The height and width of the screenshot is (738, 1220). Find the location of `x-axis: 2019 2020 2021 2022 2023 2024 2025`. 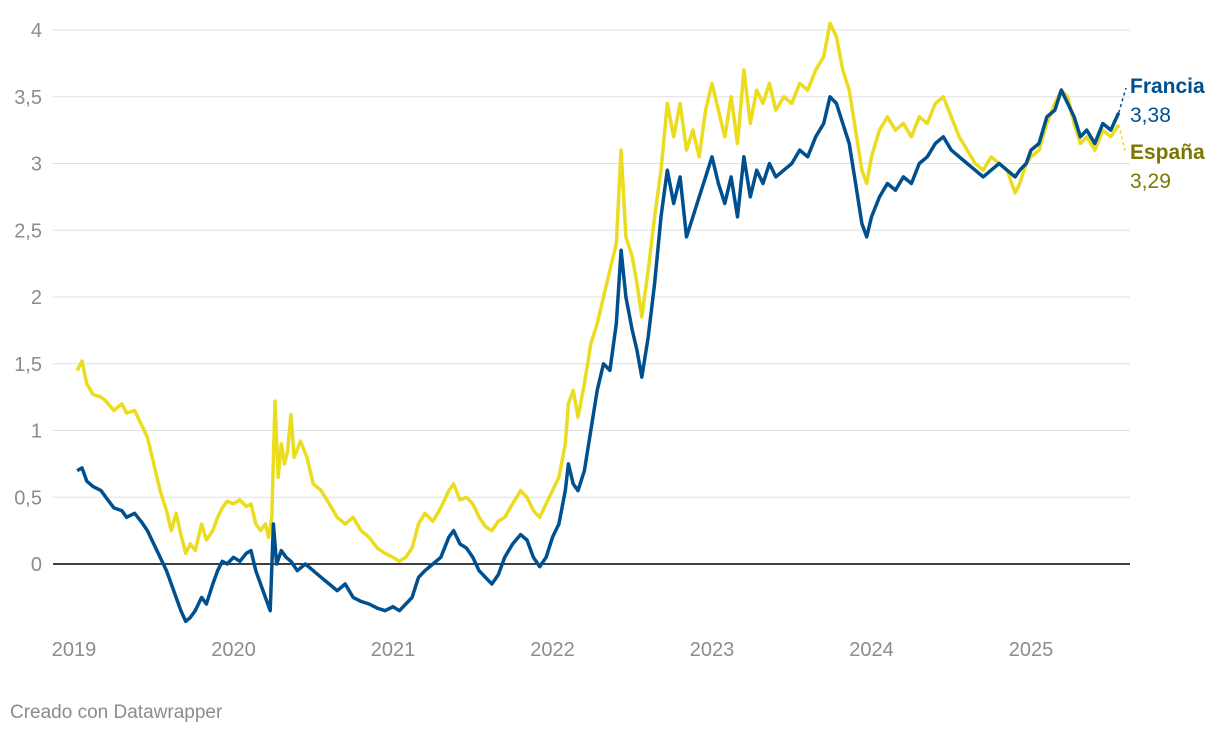

x-axis: 2019 2020 2021 2022 2023 2024 2025 is located at coordinates (553, 650).